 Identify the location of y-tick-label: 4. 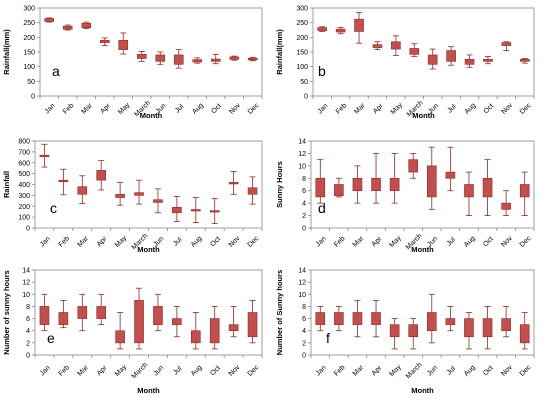
(28, 331).